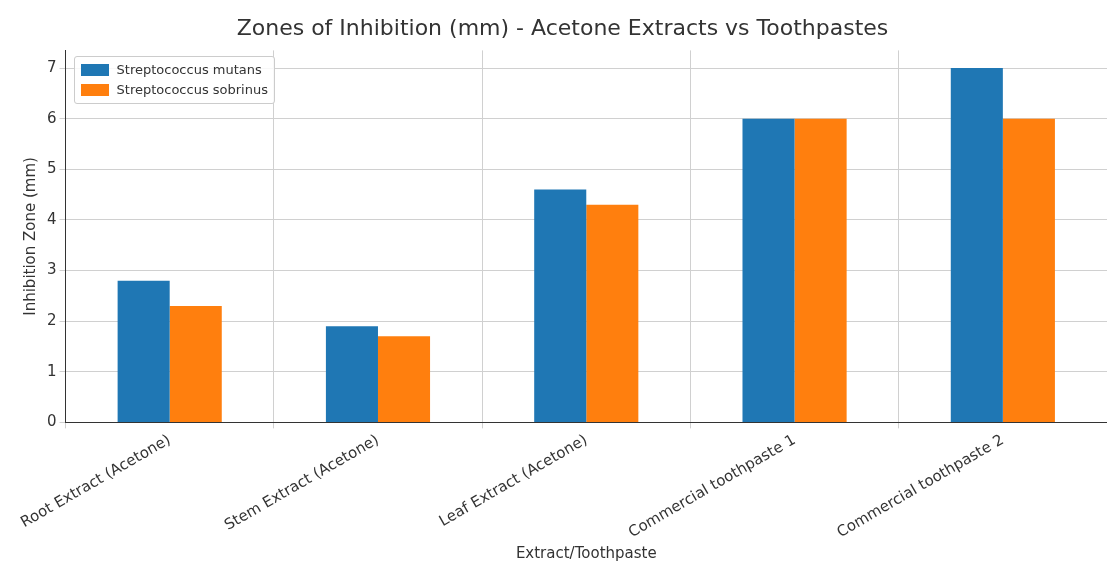  I want to click on y-tick-label: 3, so click(52, 269).